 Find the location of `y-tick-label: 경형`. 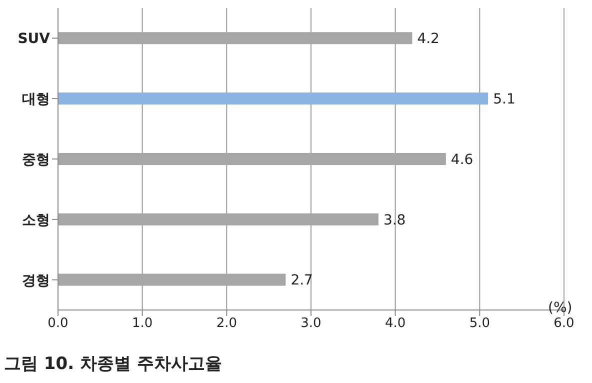

y-tick-label: 경형 is located at coordinates (36, 280).